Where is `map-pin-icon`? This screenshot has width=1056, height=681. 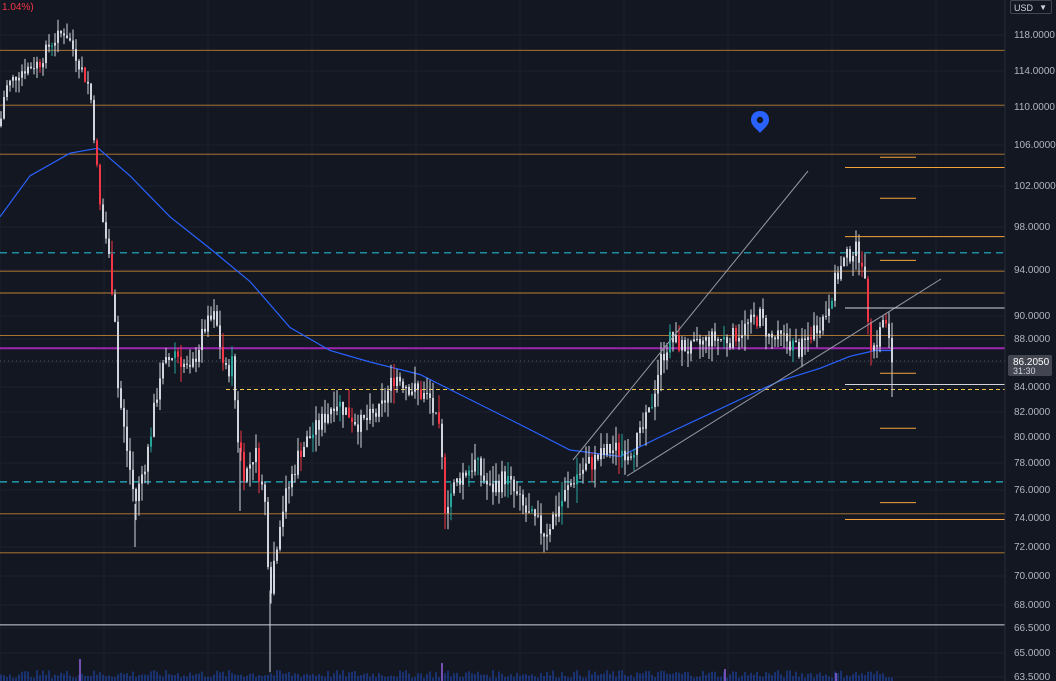 map-pin-icon is located at coordinates (760, 122).